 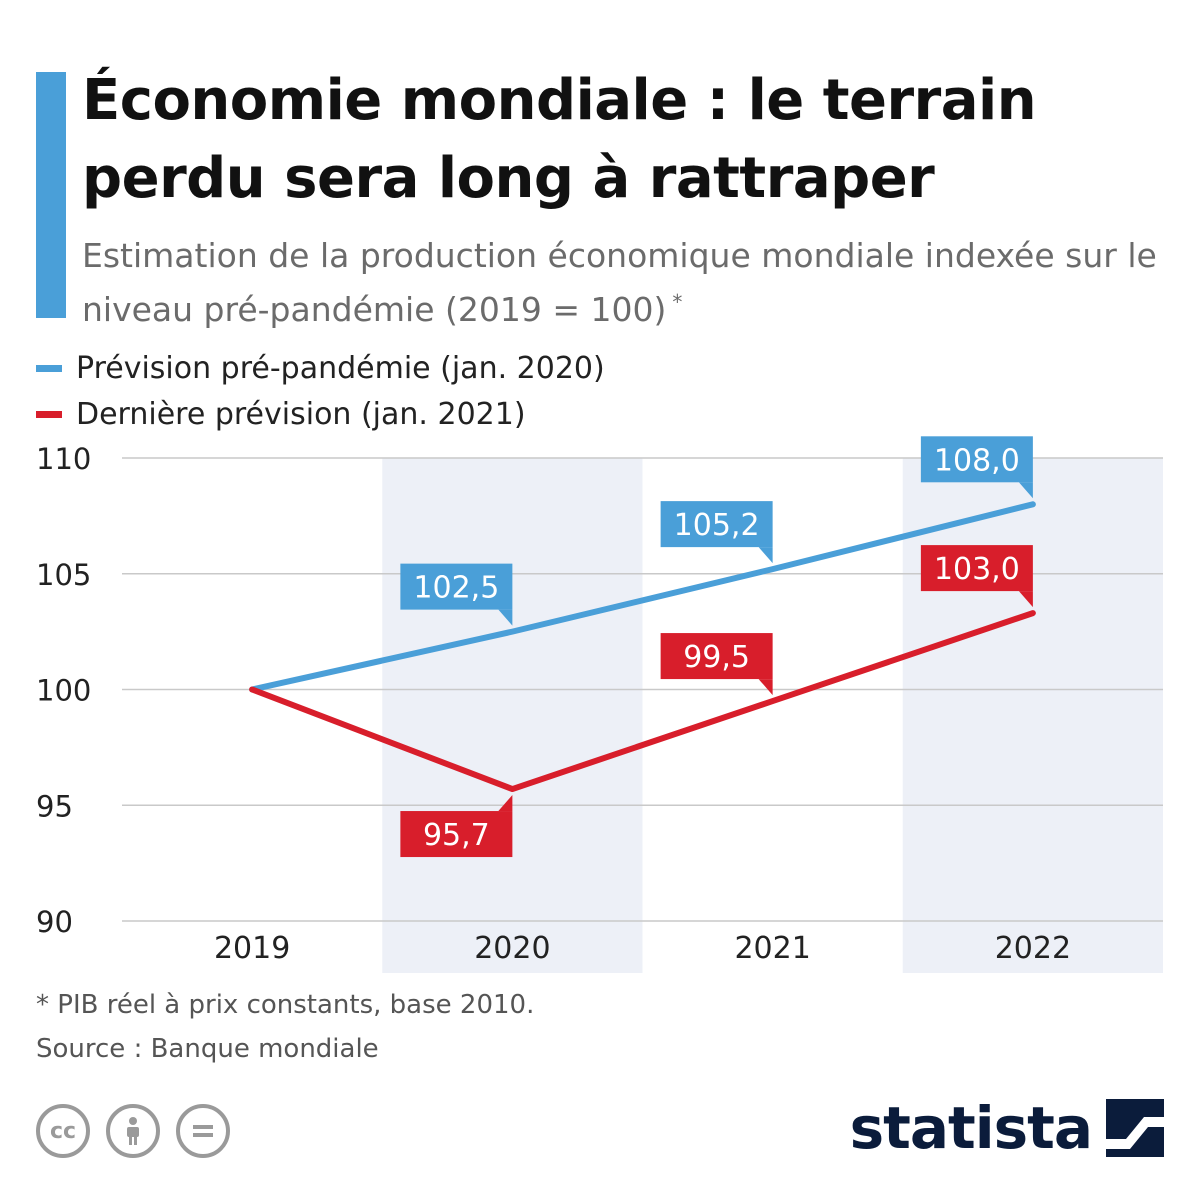 What do you see at coordinates (677, 302) in the screenshot?
I see `subtitle-marker: *` at bounding box center [677, 302].